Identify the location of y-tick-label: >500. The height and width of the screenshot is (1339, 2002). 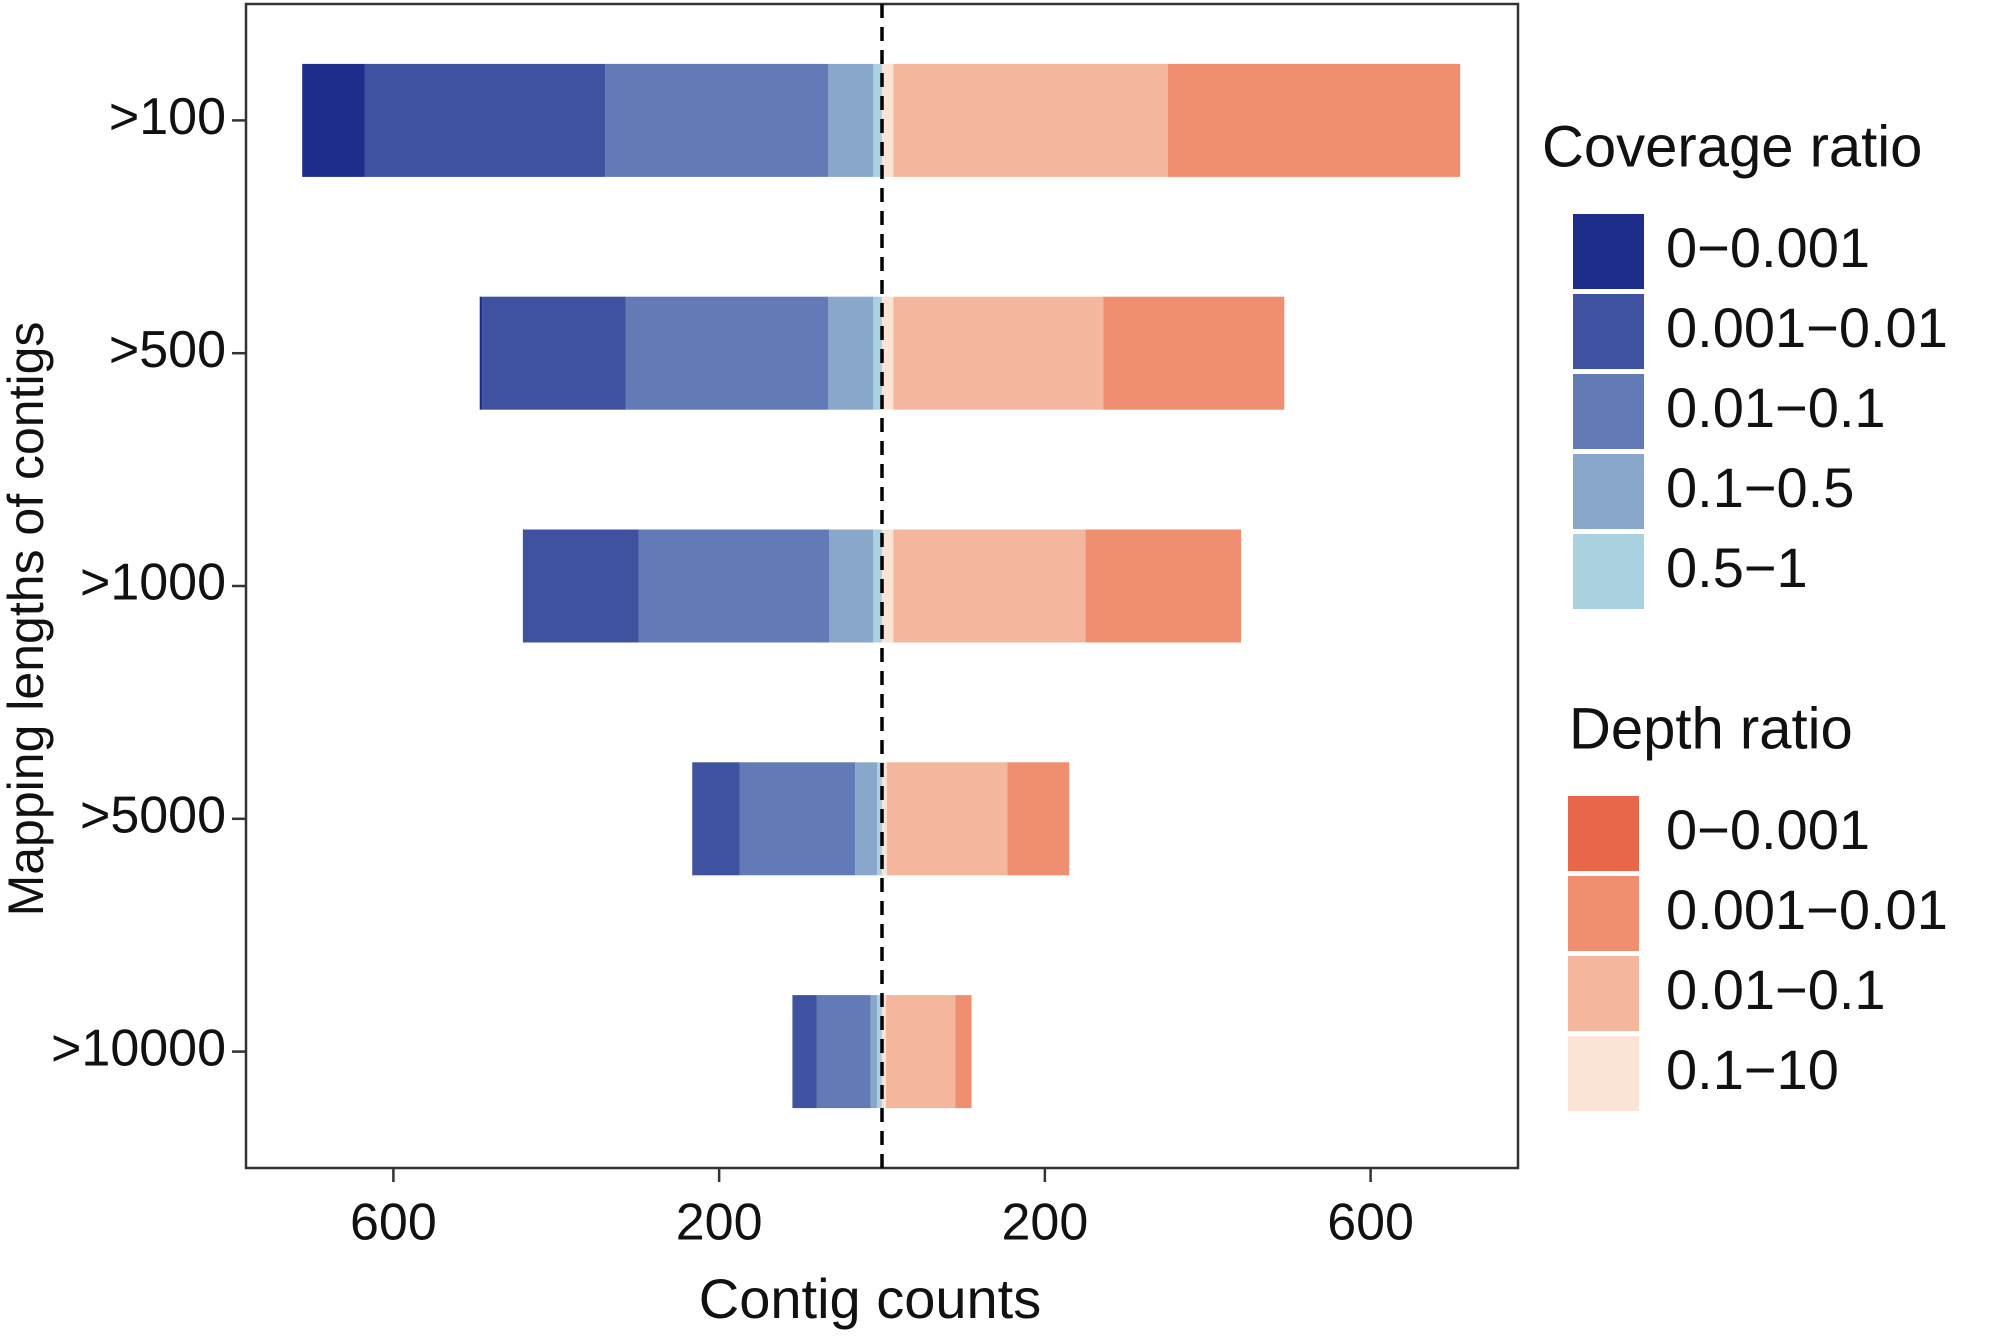
(167, 350).